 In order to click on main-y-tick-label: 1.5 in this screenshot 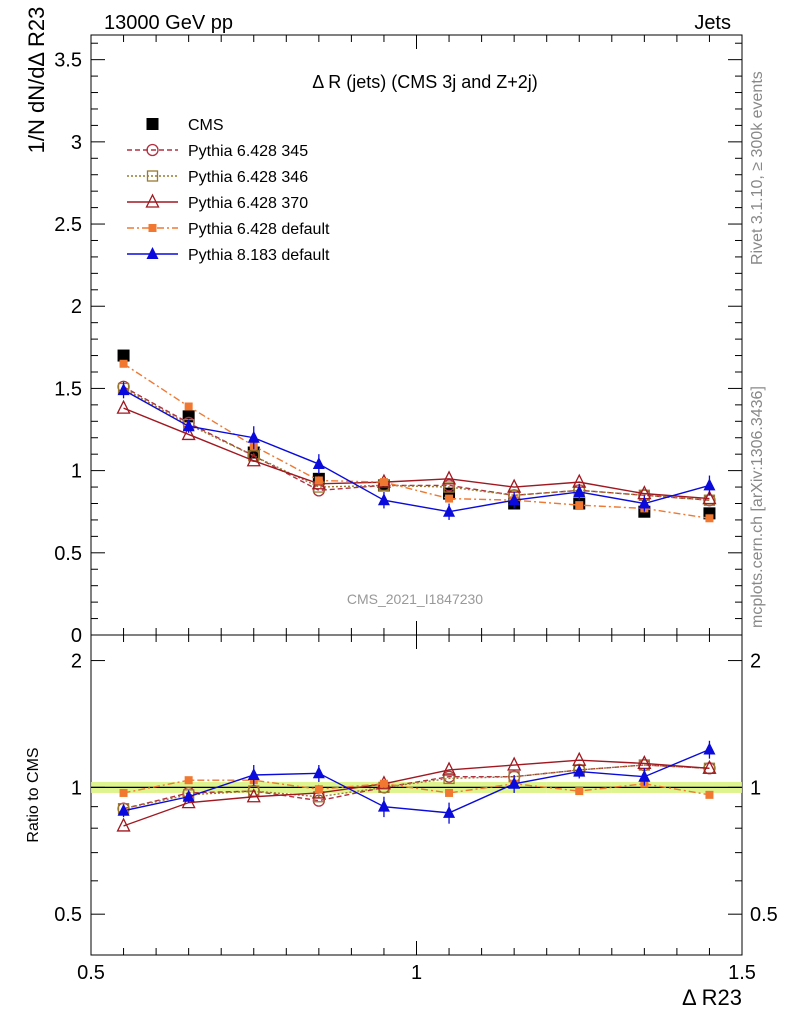, I will do `click(68, 389)`.